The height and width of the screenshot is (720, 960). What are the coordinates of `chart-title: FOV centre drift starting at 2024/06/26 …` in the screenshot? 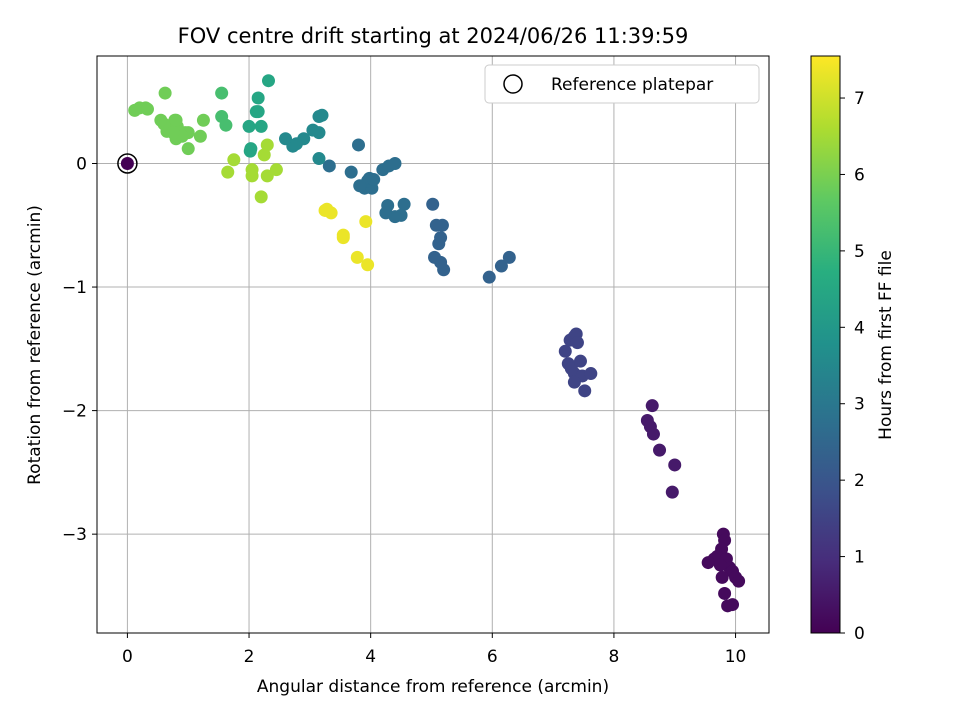 It's located at (433, 36).